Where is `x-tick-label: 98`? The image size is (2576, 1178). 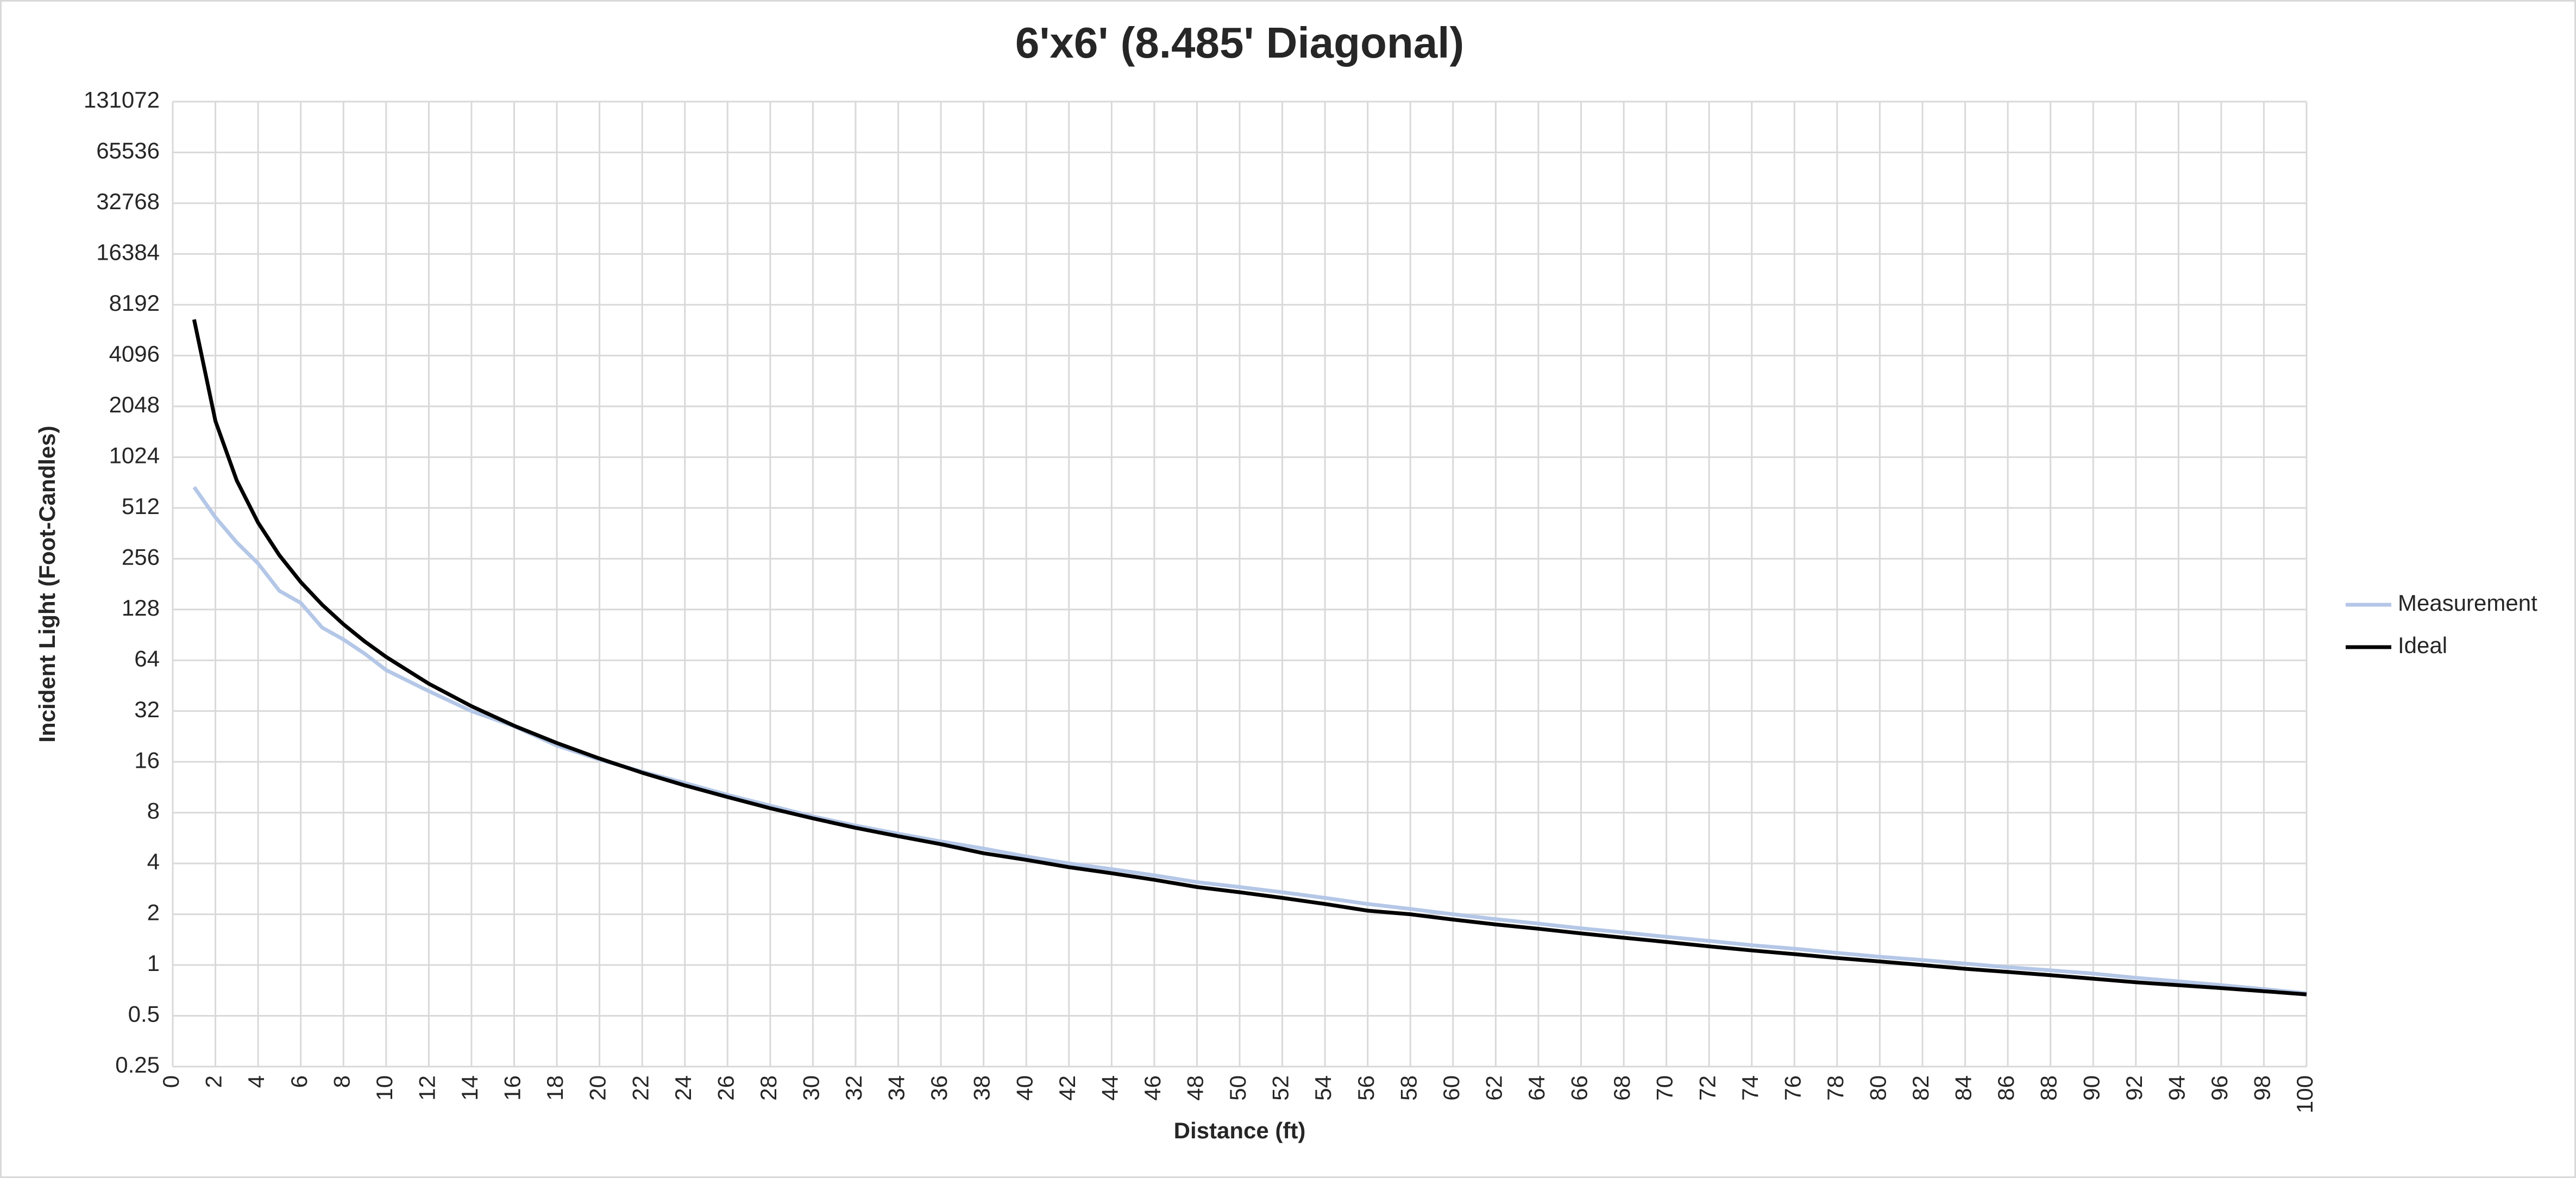
x-tick-label: 98 is located at coordinates (2262, 1088).